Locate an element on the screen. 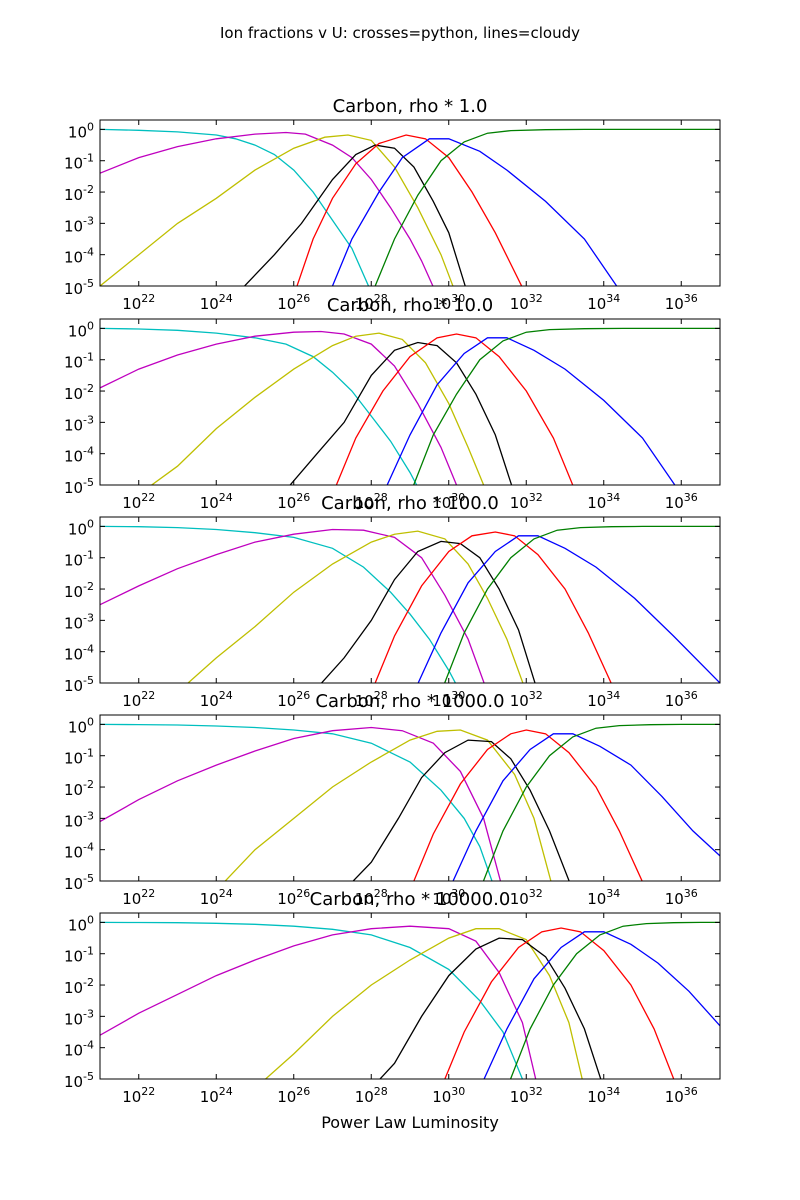  panel-title: Carbon, rho * 100.0 is located at coordinates (410, 503).